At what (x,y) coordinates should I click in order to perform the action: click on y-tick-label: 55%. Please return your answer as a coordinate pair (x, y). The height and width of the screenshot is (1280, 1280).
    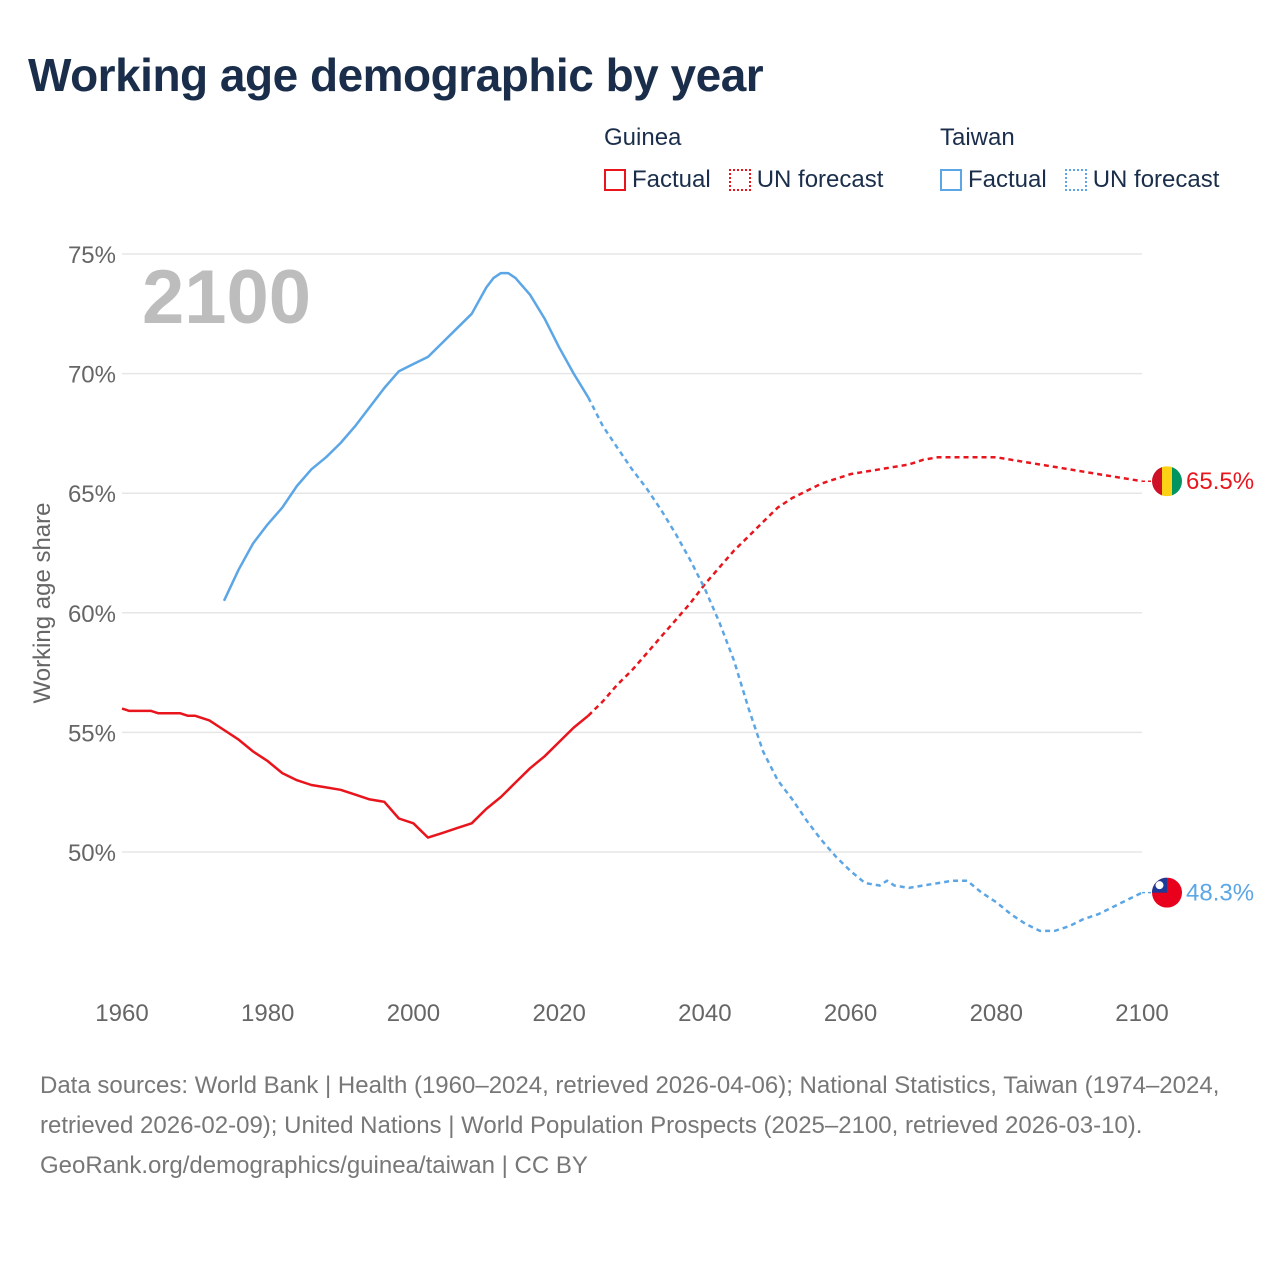
    Looking at the image, I should click on (92, 733).